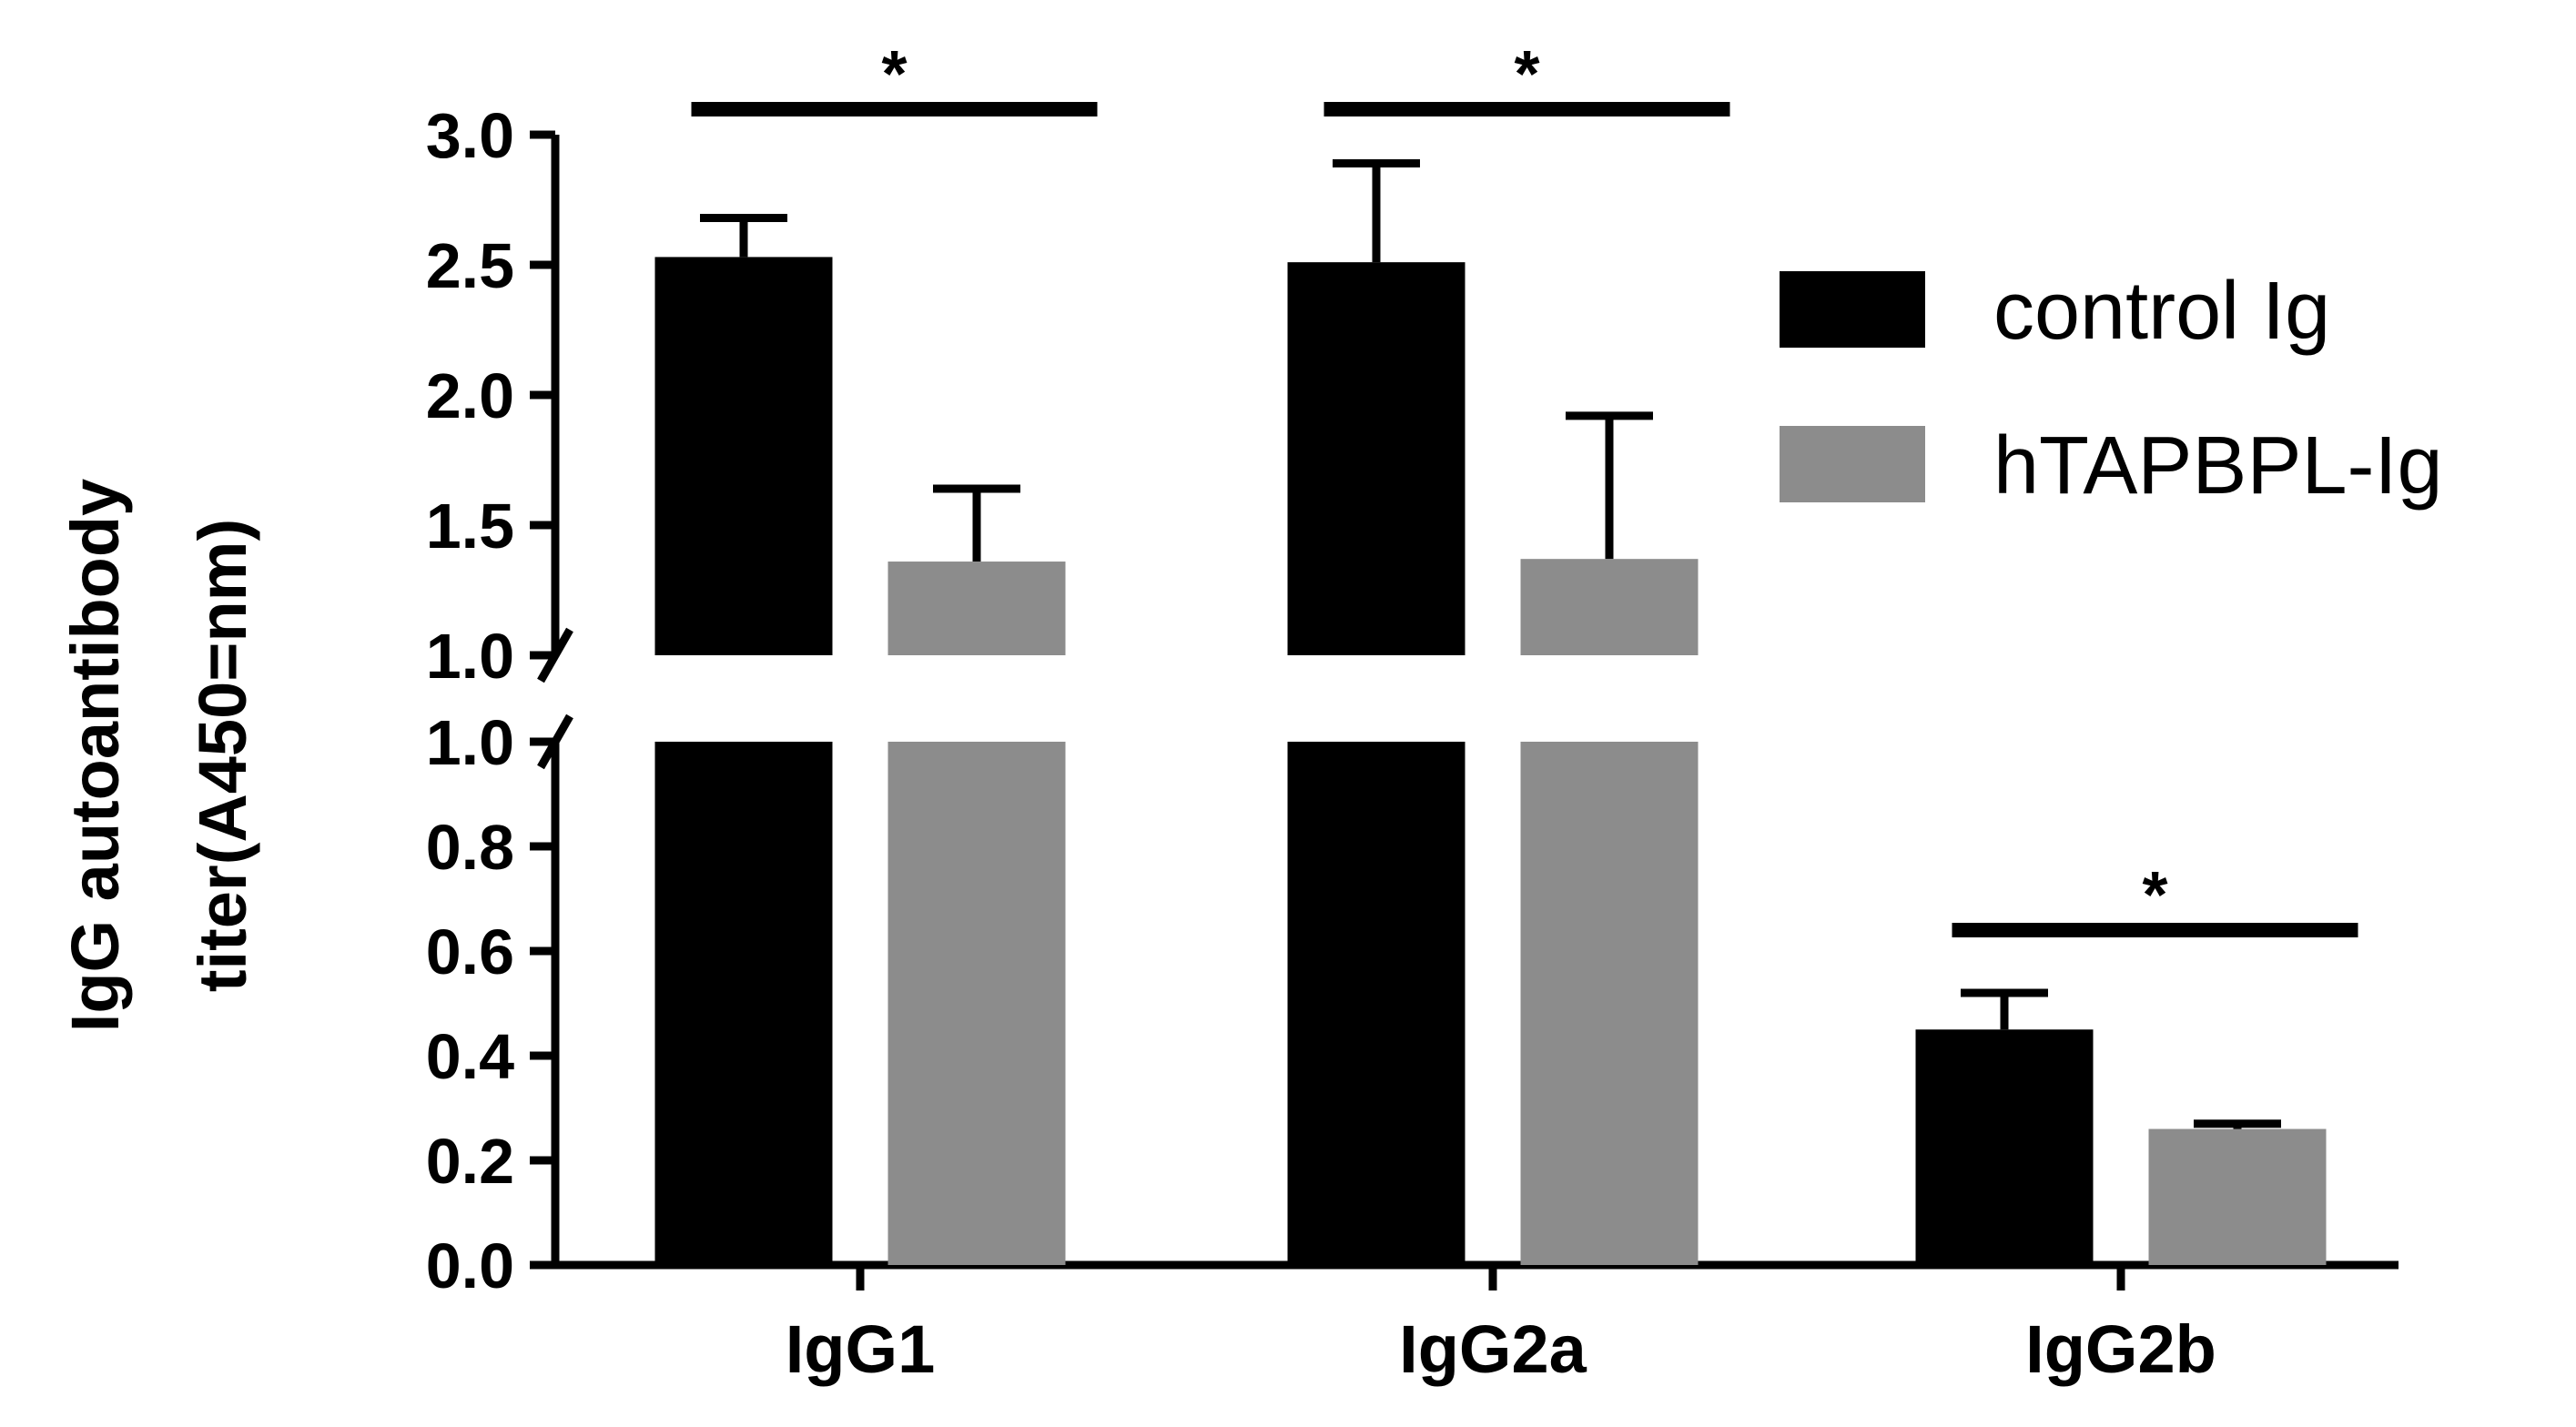 Image resolution: width=2576 pixels, height=1427 pixels. I want to click on legend-swatch-hTAPBPL-Ig, so click(1852, 464).